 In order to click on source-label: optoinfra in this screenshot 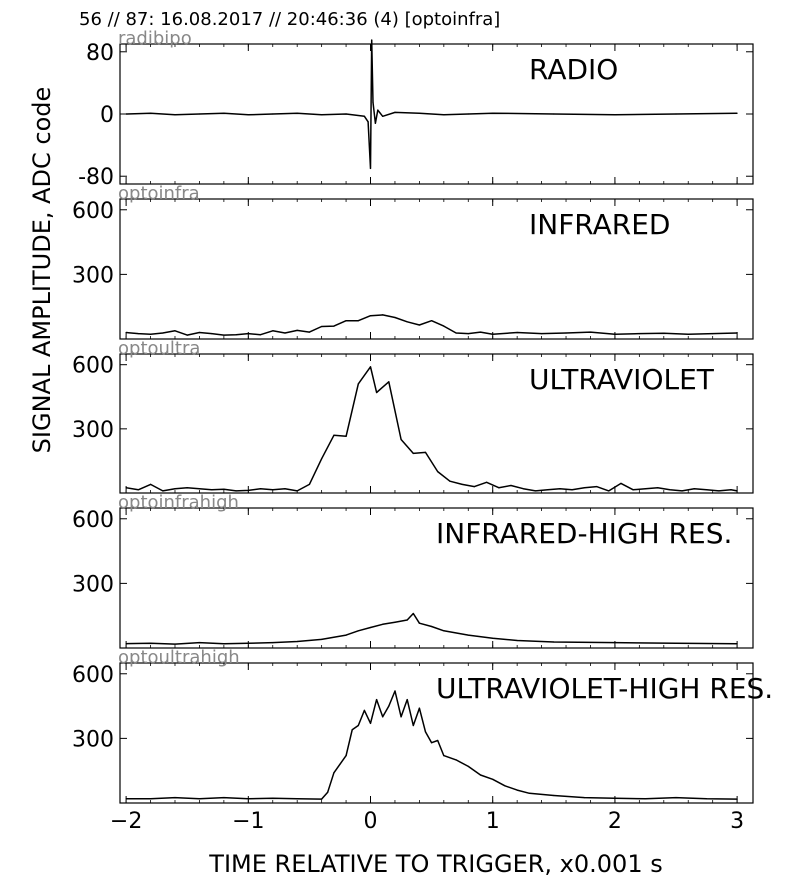, I will do `click(159, 193)`.